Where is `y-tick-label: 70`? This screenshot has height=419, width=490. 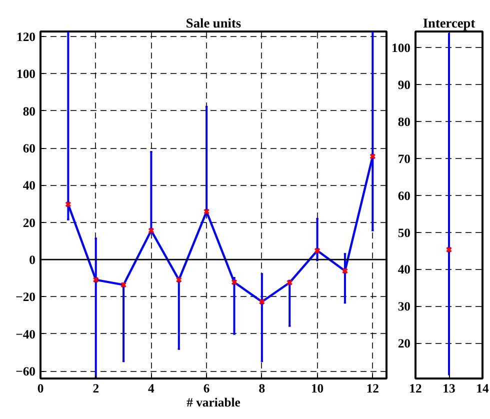 y-tick-label: 70 is located at coordinates (404, 159).